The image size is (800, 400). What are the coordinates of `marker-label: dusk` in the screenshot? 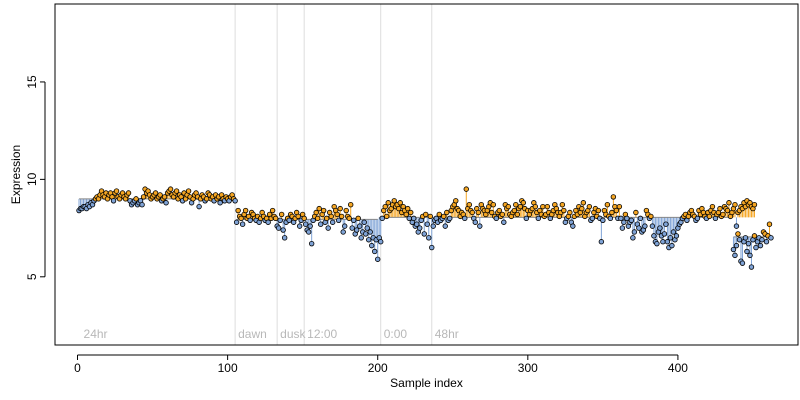 It's located at (293, 334).